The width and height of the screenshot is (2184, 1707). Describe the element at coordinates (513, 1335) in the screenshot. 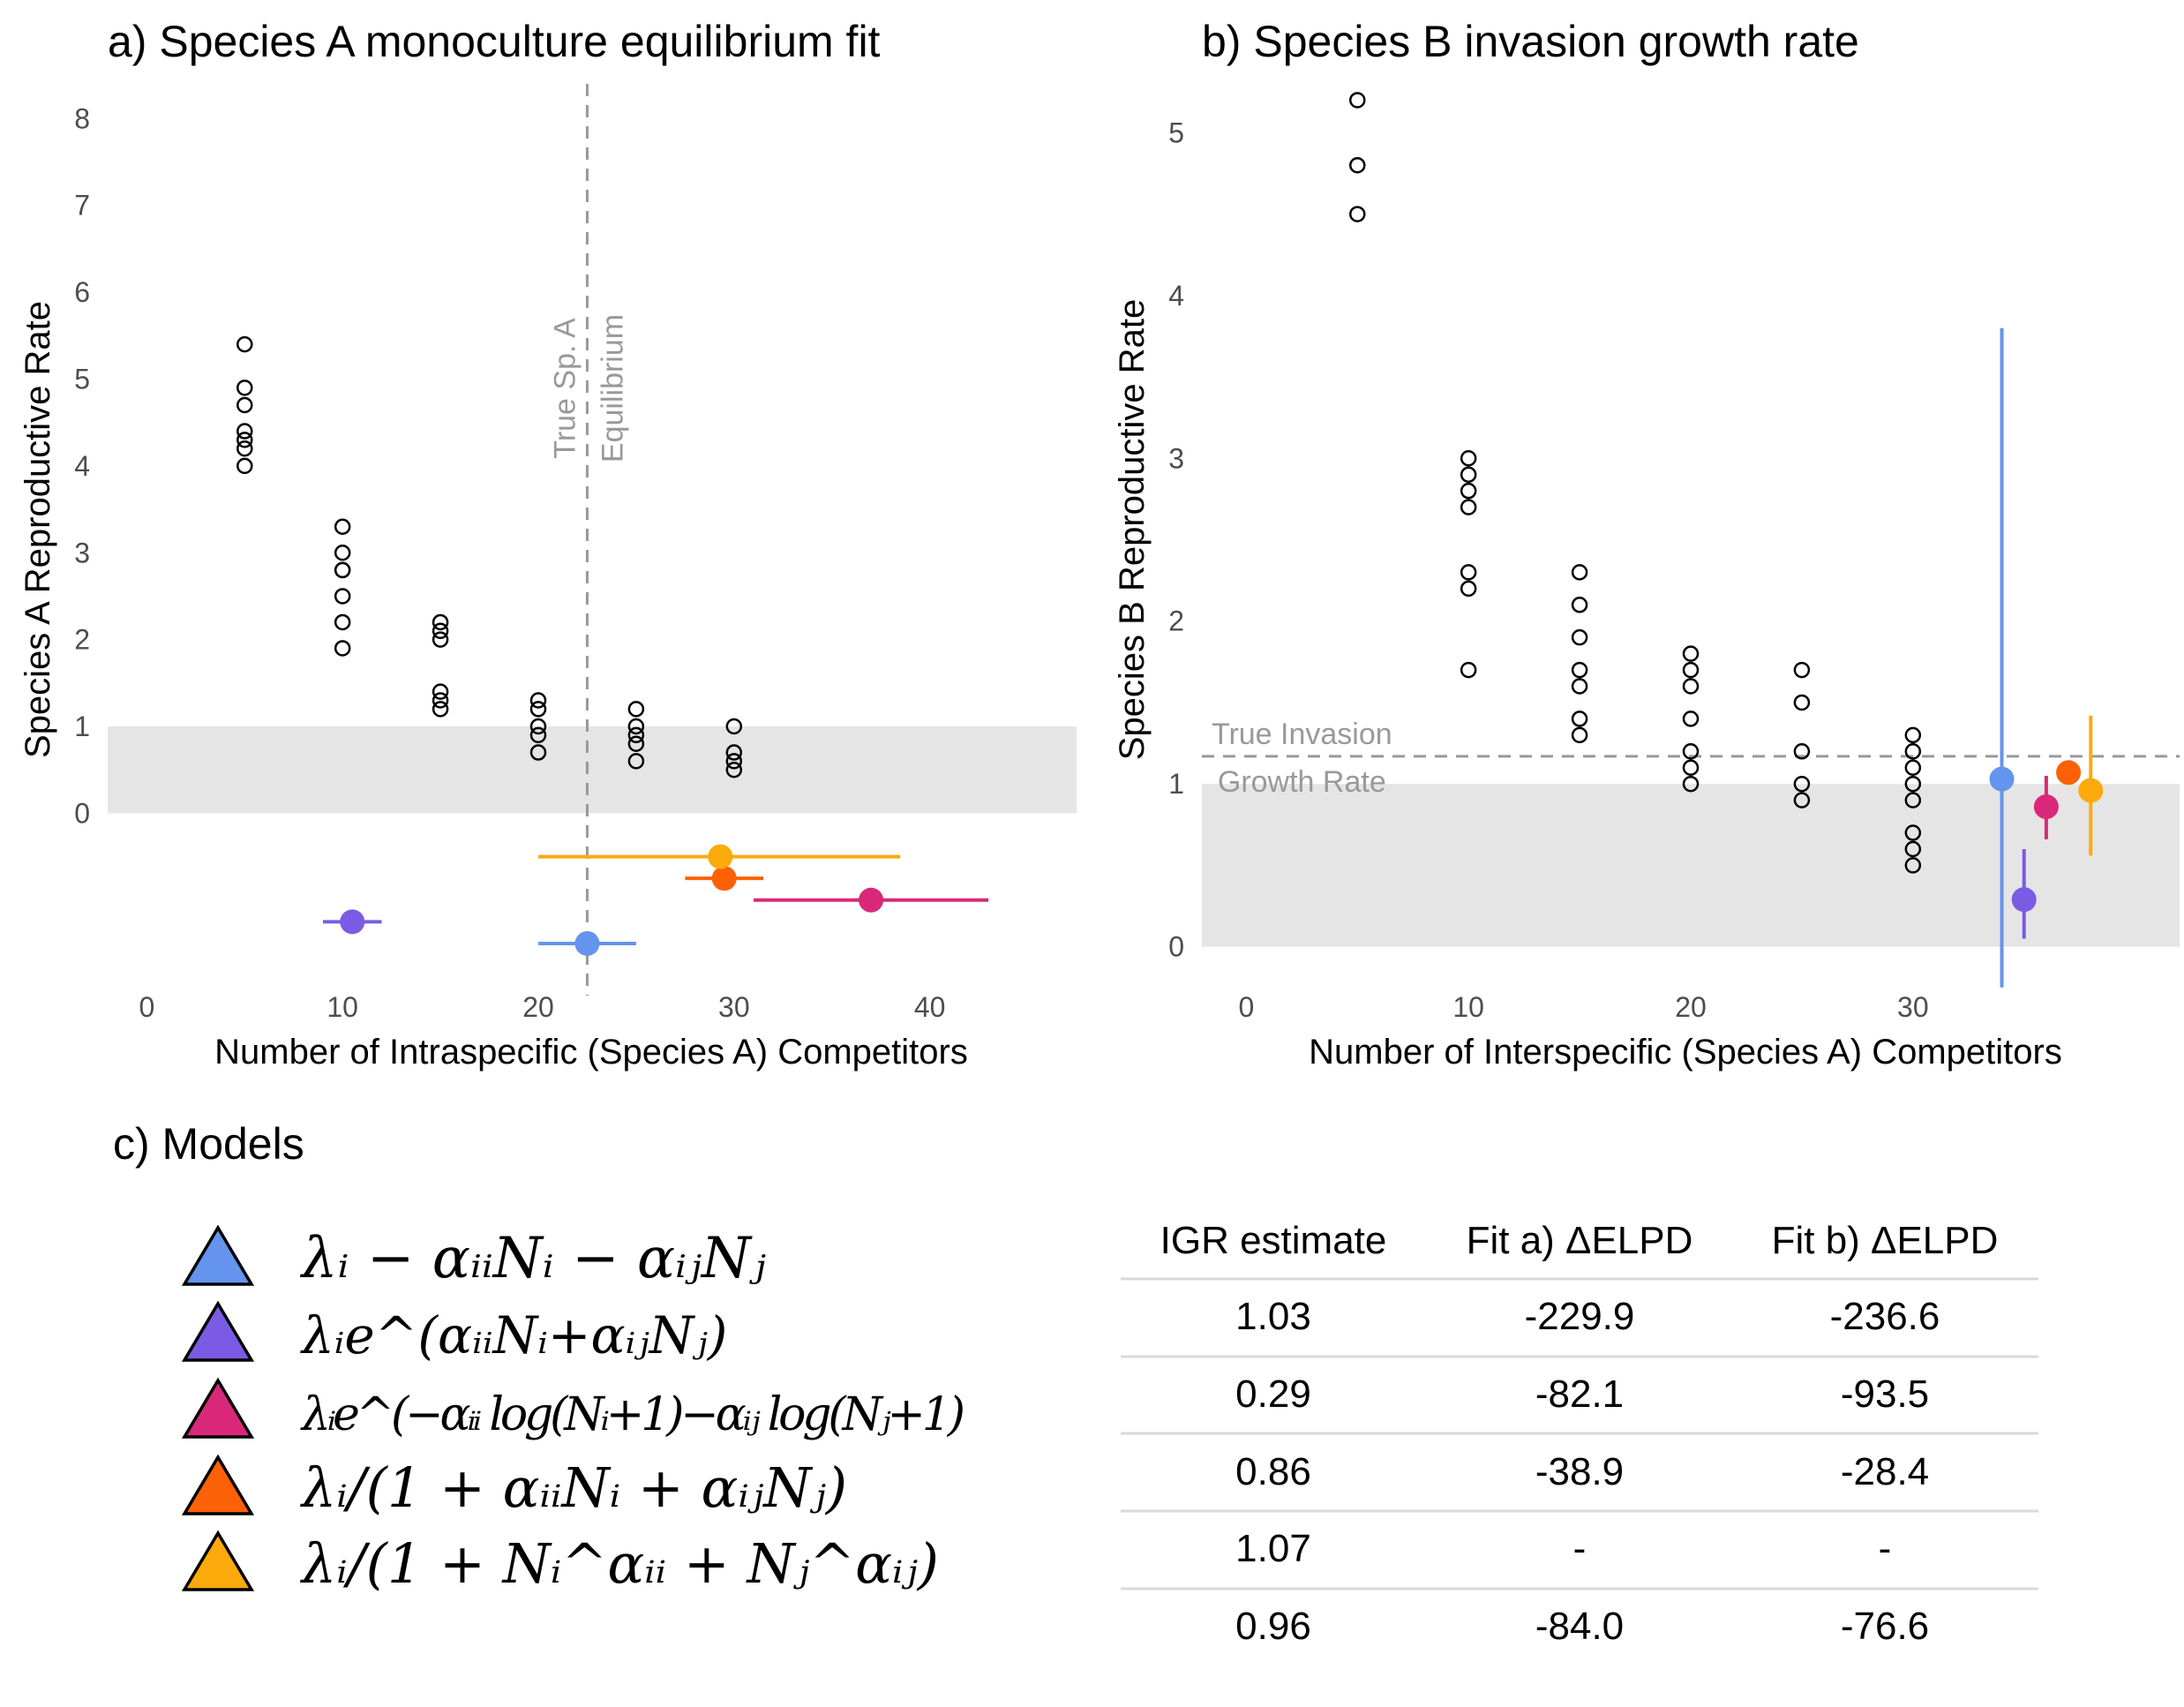

I see `legend-formula-exponential: λᵢe^(αᵢᵢNᵢ+αᵢⱼNⱼ)` at that location.